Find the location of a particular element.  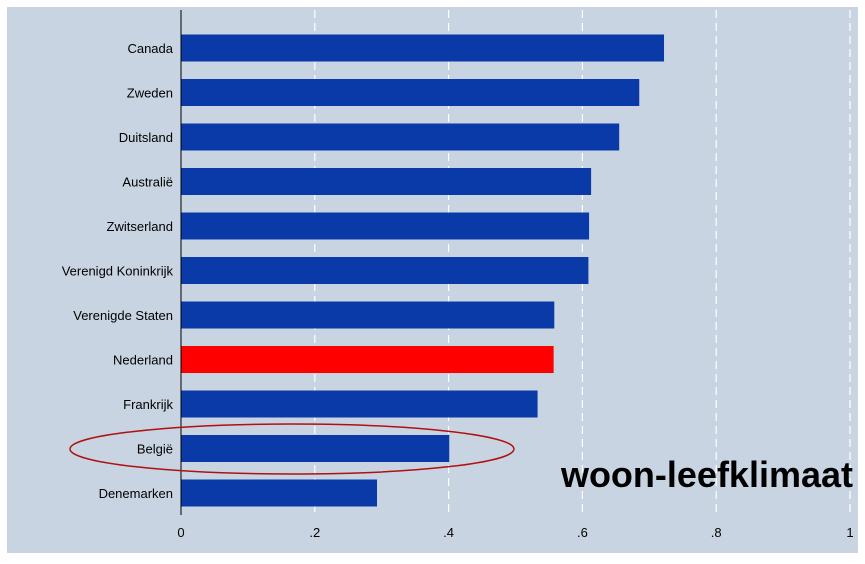

category-label: Verenigde Staten is located at coordinates (123, 315).